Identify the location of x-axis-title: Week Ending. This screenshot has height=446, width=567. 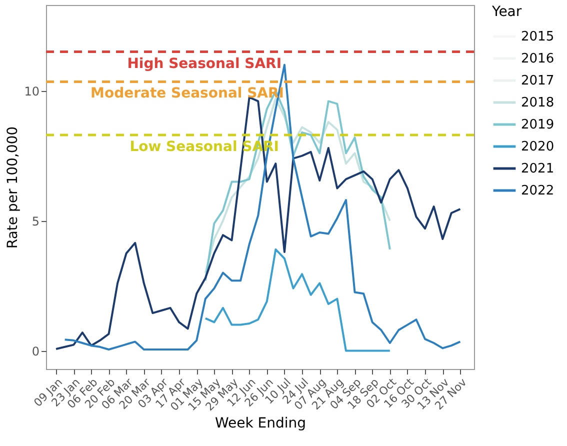
(260, 424).